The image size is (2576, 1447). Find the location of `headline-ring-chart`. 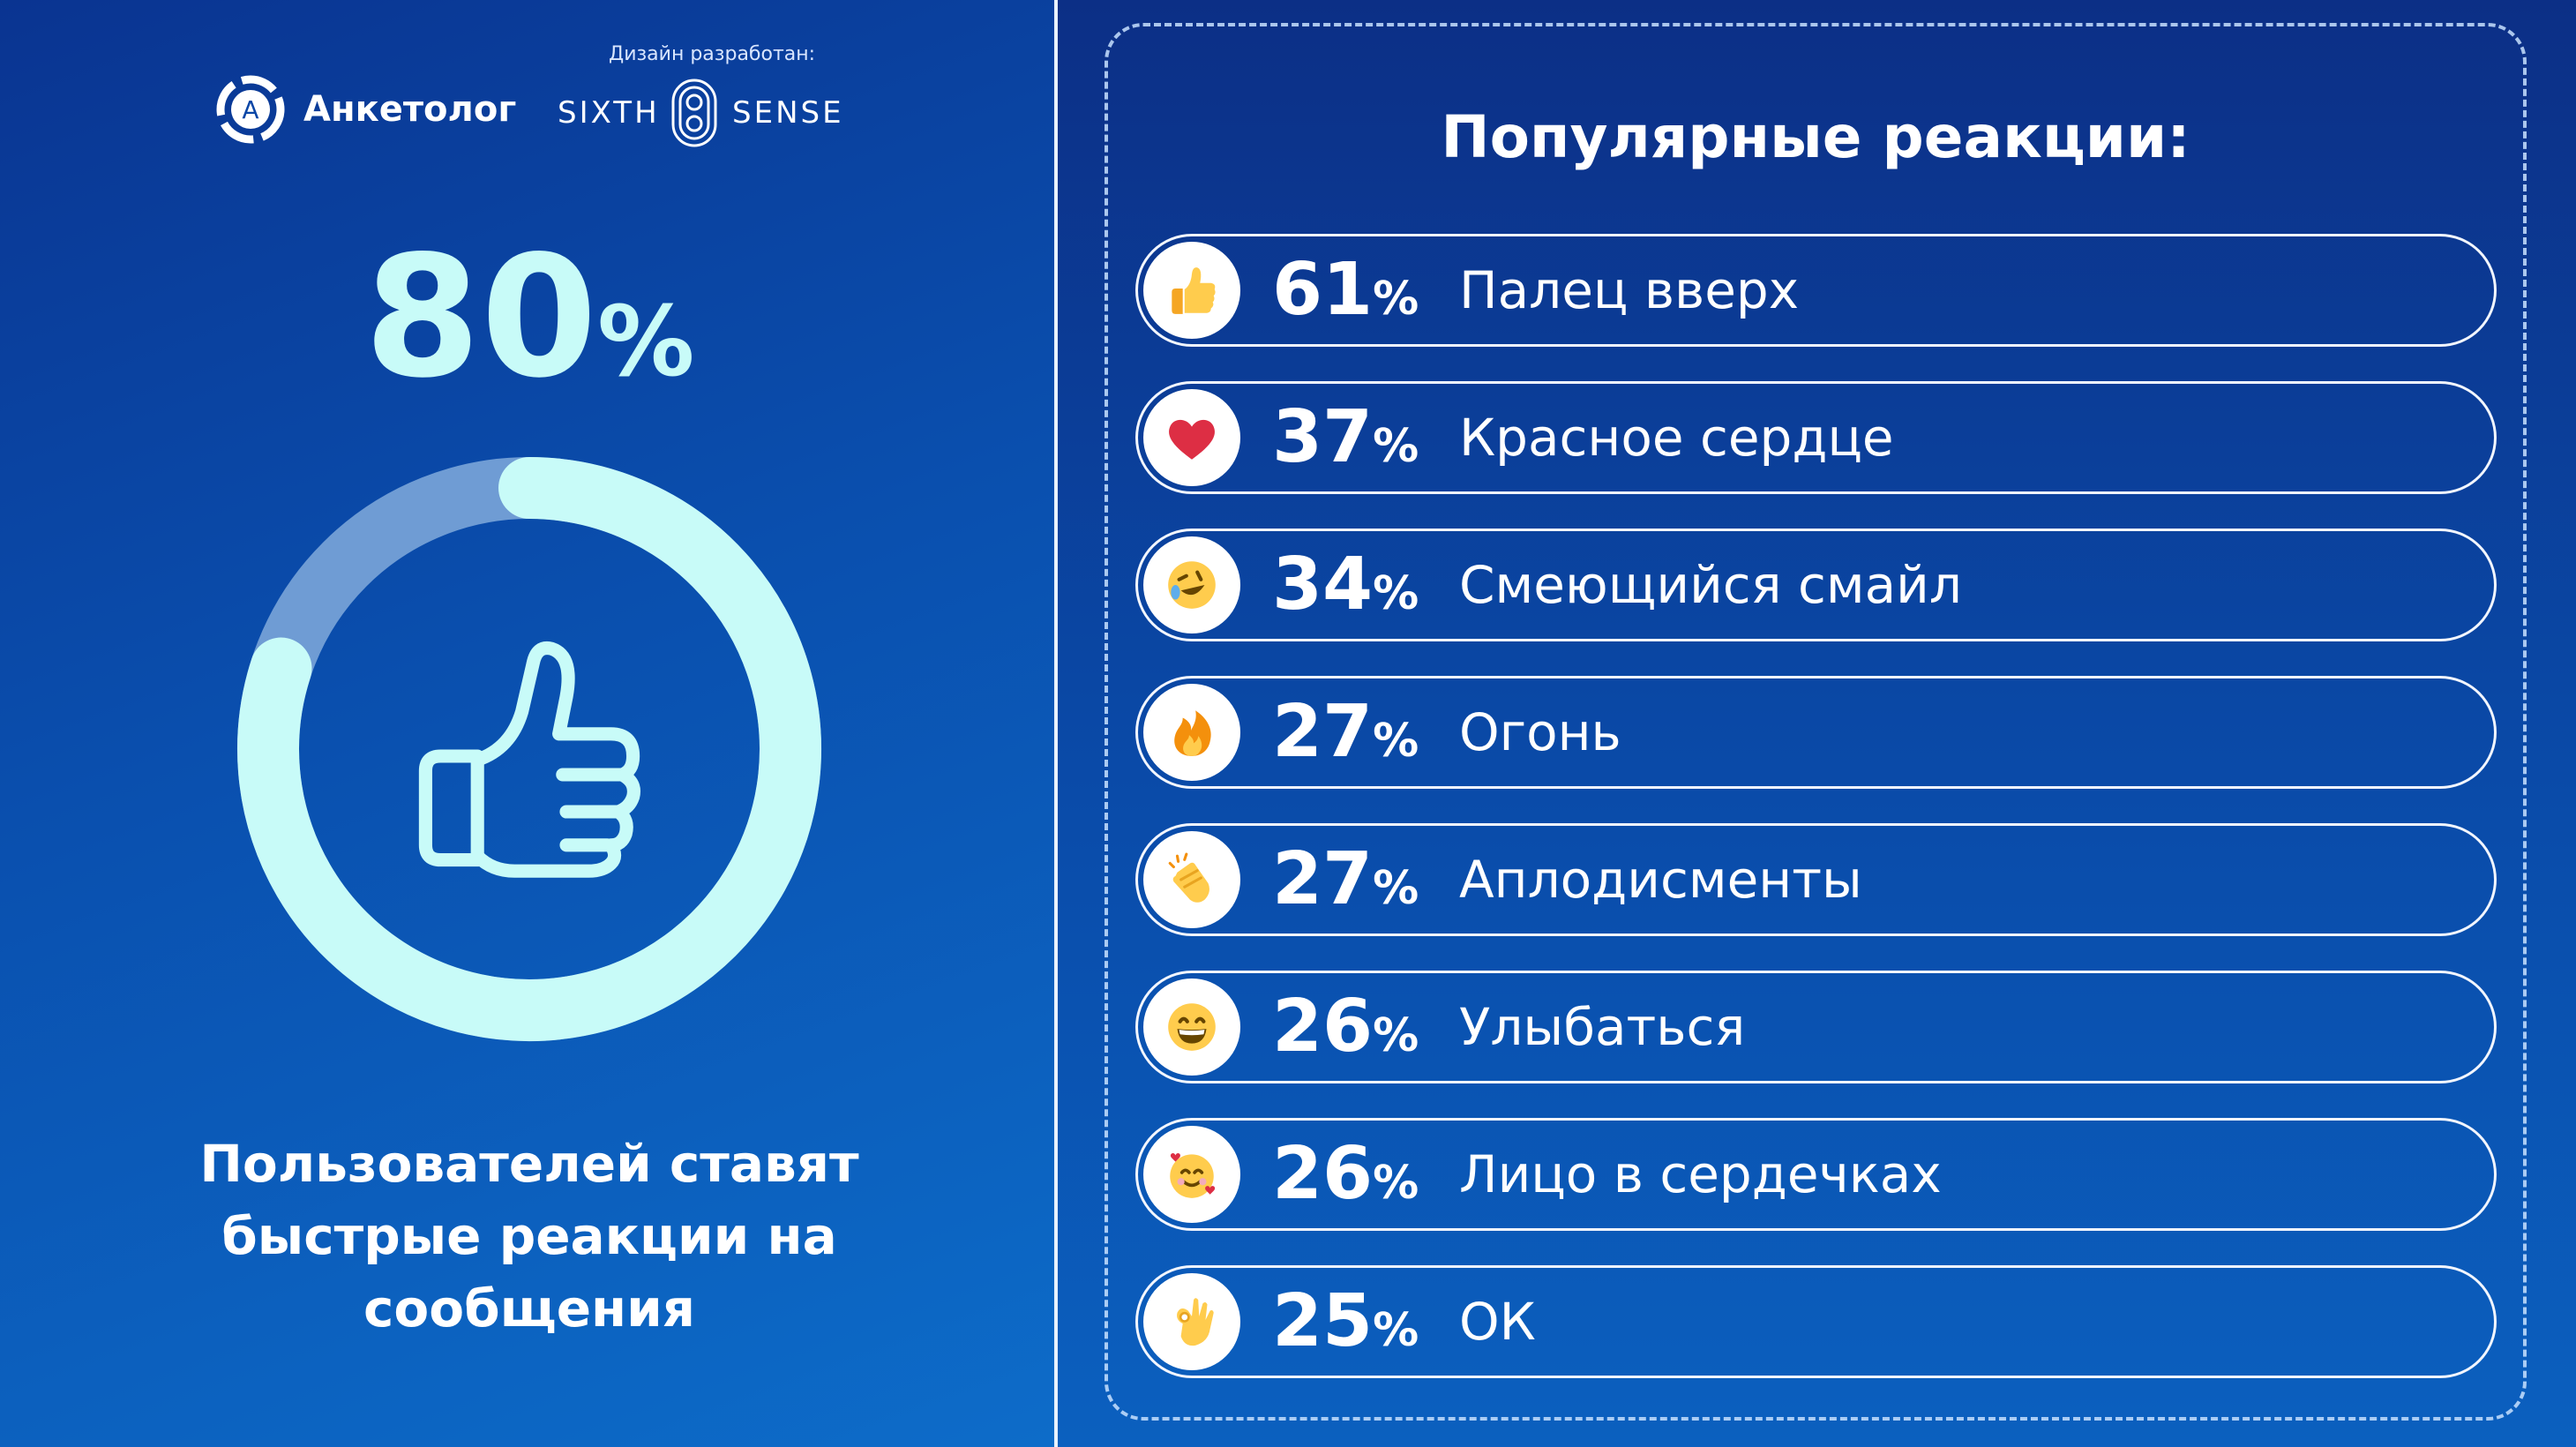

headline-ring-chart is located at coordinates (529, 749).